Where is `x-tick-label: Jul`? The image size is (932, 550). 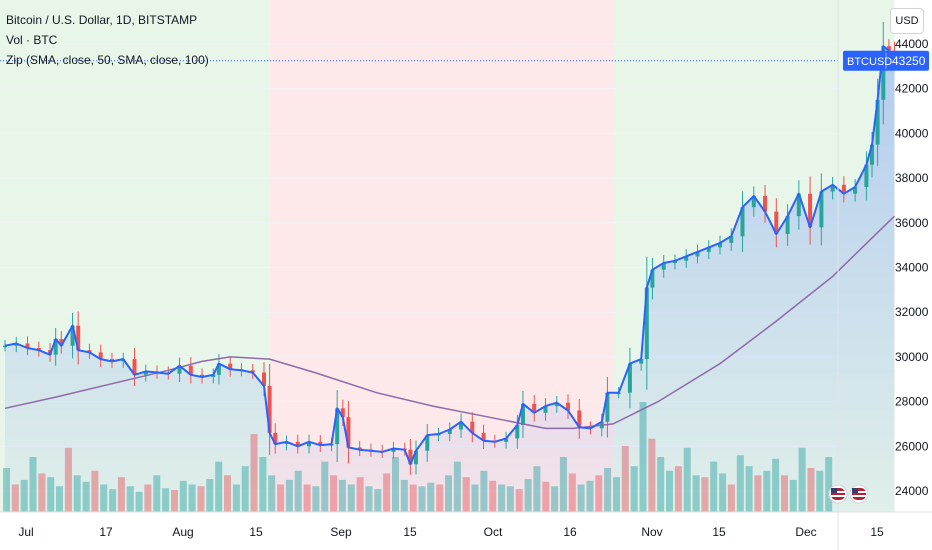
x-tick-label: Jul is located at coordinates (25, 532).